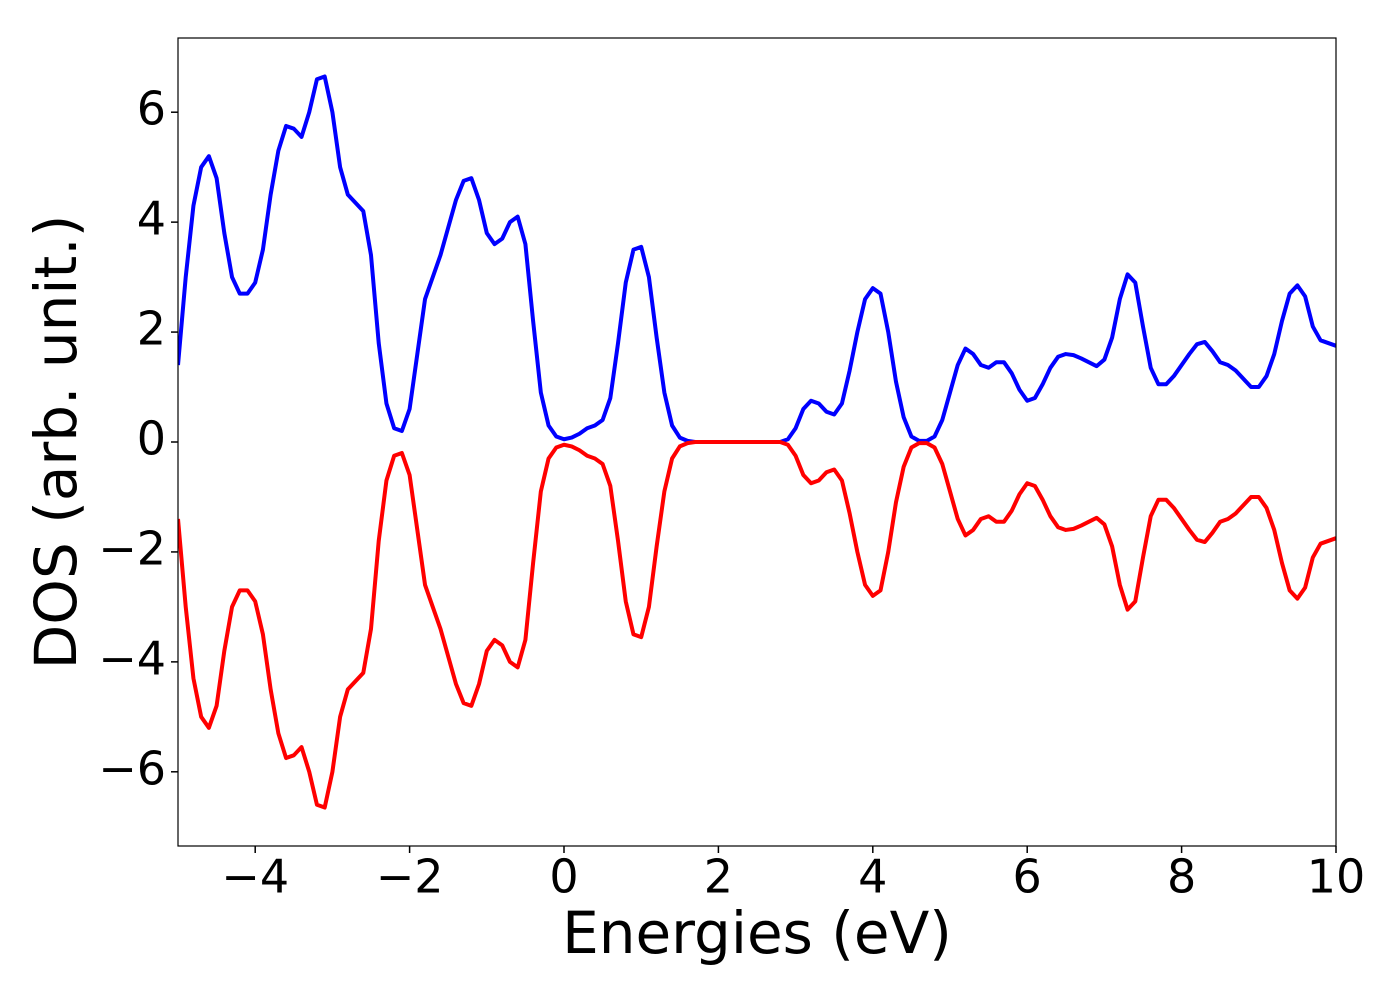  Describe the element at coordinates (1027, 877) in the screenshot. I see `x-tick-label: 6` at that location.